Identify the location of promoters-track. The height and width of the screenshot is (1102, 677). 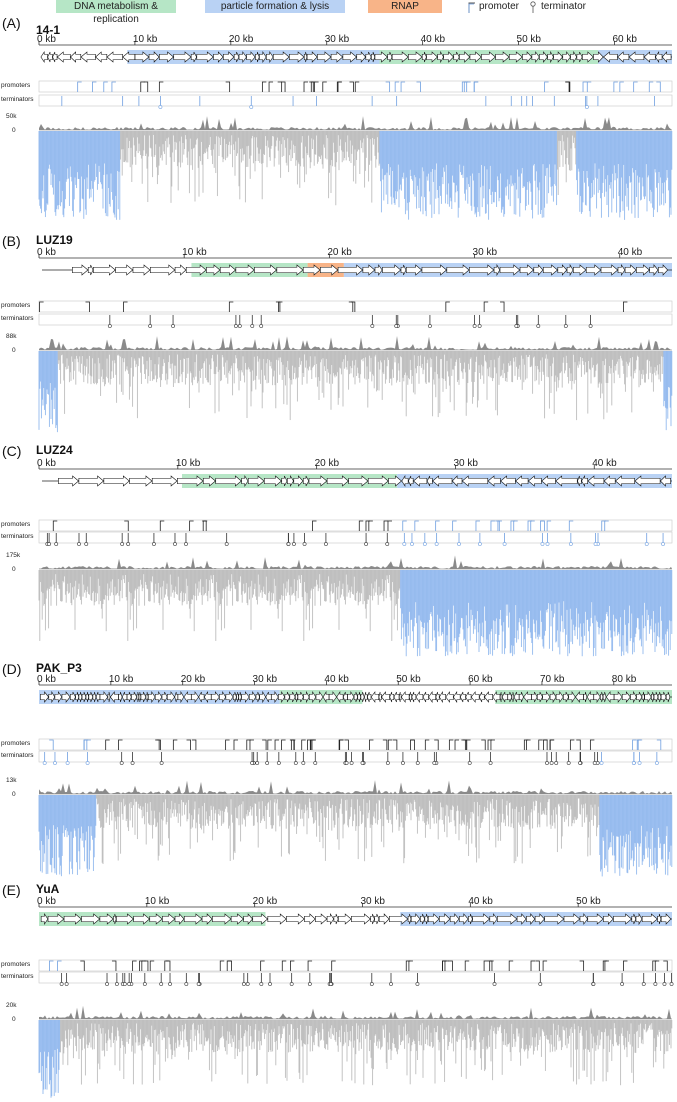
(355, 965).